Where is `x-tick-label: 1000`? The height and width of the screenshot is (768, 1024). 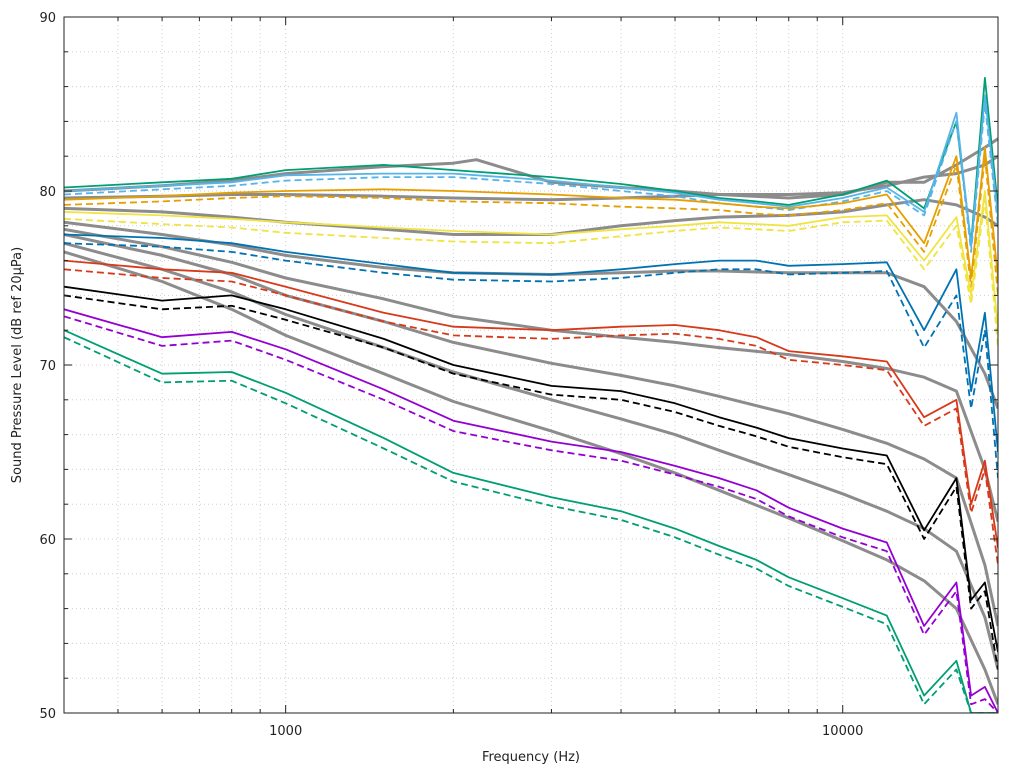
x-tick-label: 1000 is located at coordinates (285, 731).